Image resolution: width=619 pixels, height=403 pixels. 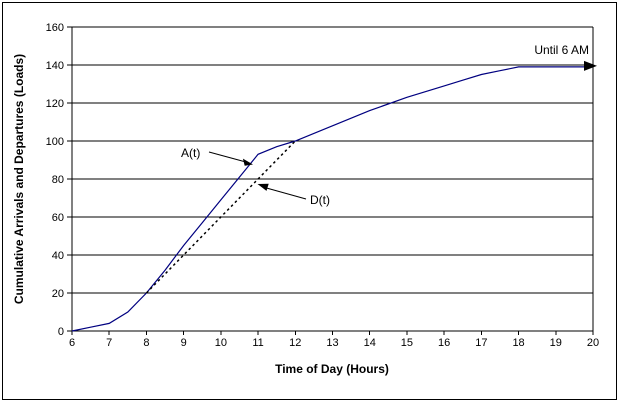 I want to click on x-tick-label-18: 18, so click(x=518, y=343).